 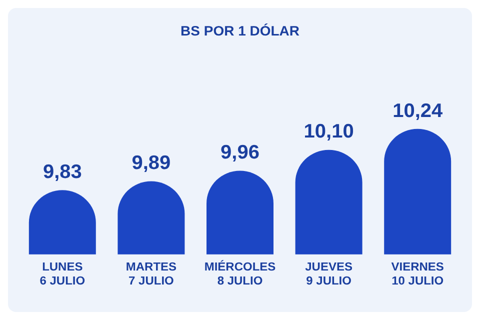 I want to click on x-tick-label: JUEVES 9 JULIO, so click(x=329, y=274).